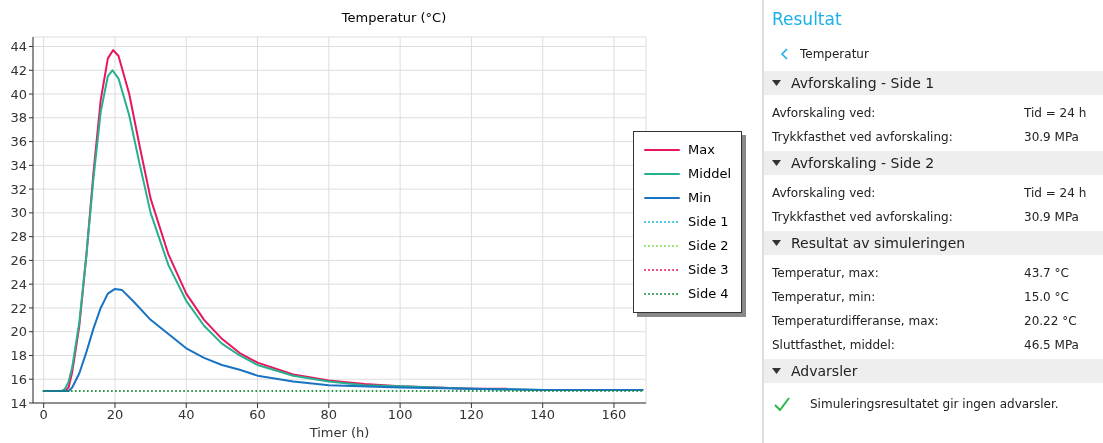 Image resolution: width=1103 pixels, height=443 pixels. What do you see at coordinates (708, 245) in the screenshot?
I see `legend-label: Side 2` at bounding box center [708, 245].